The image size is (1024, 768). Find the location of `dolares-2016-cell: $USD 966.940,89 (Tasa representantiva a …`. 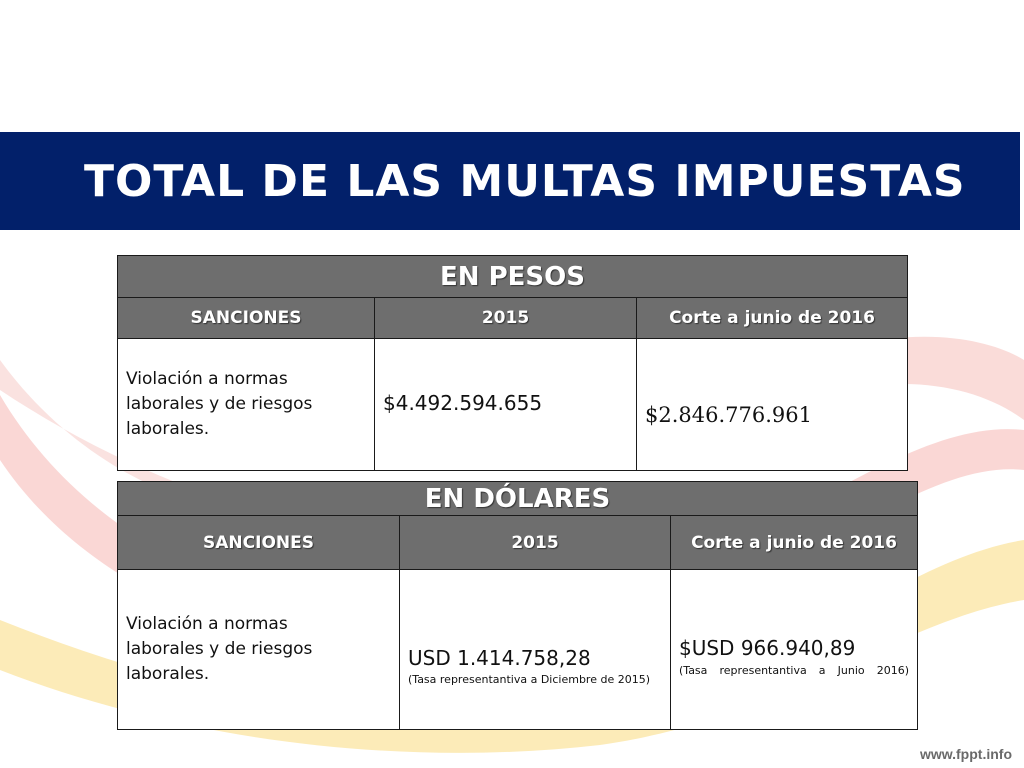

dolares-2016-cell: $USD 966.940,89 (Tasa representantiva a … is located at coordinates (794, 649).